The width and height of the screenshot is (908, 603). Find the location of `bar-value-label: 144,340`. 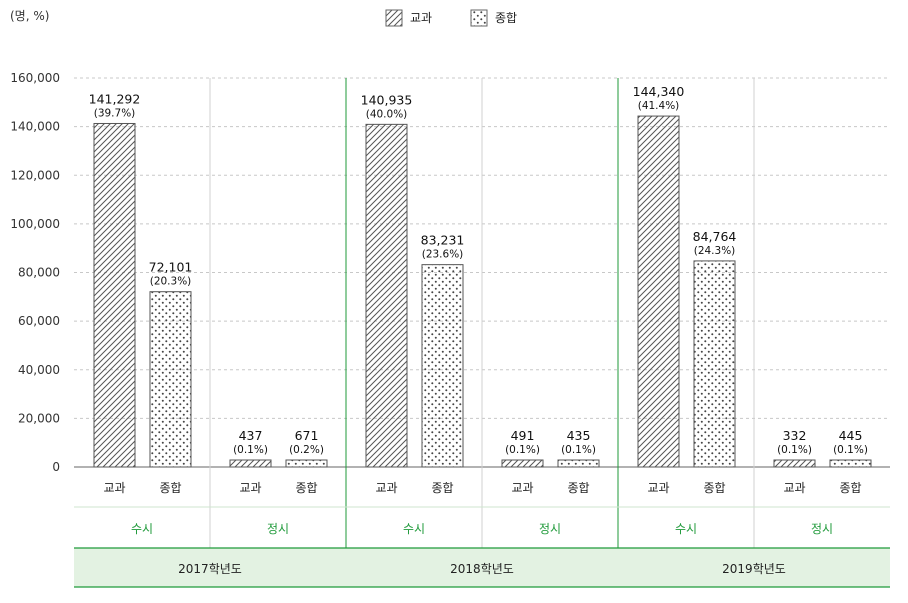

bar-value-label: 144,340 is located at coordinates (659, 91).